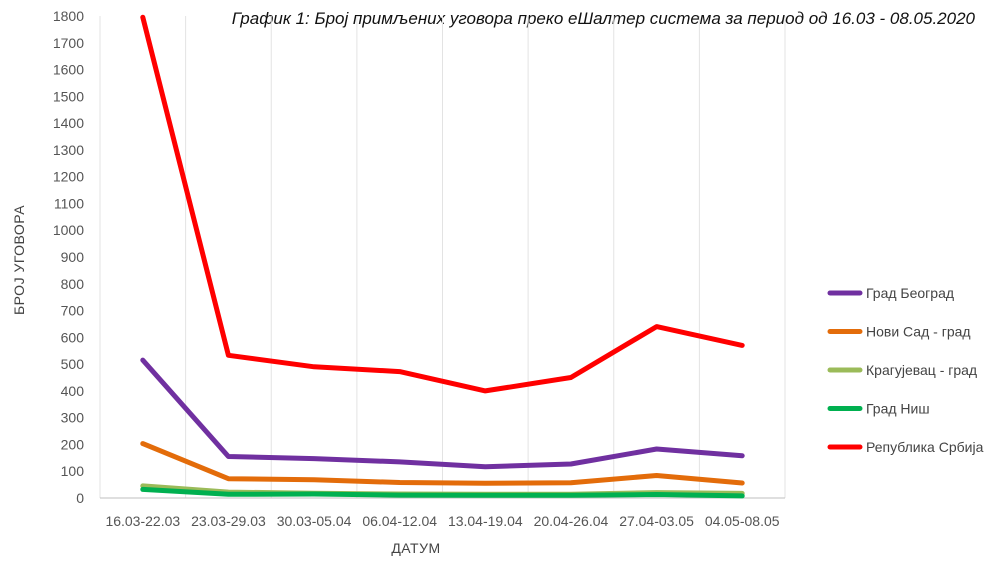 The image size is (1000, 563). I want to click on y-tick-label: 1400, so click(68, 123).